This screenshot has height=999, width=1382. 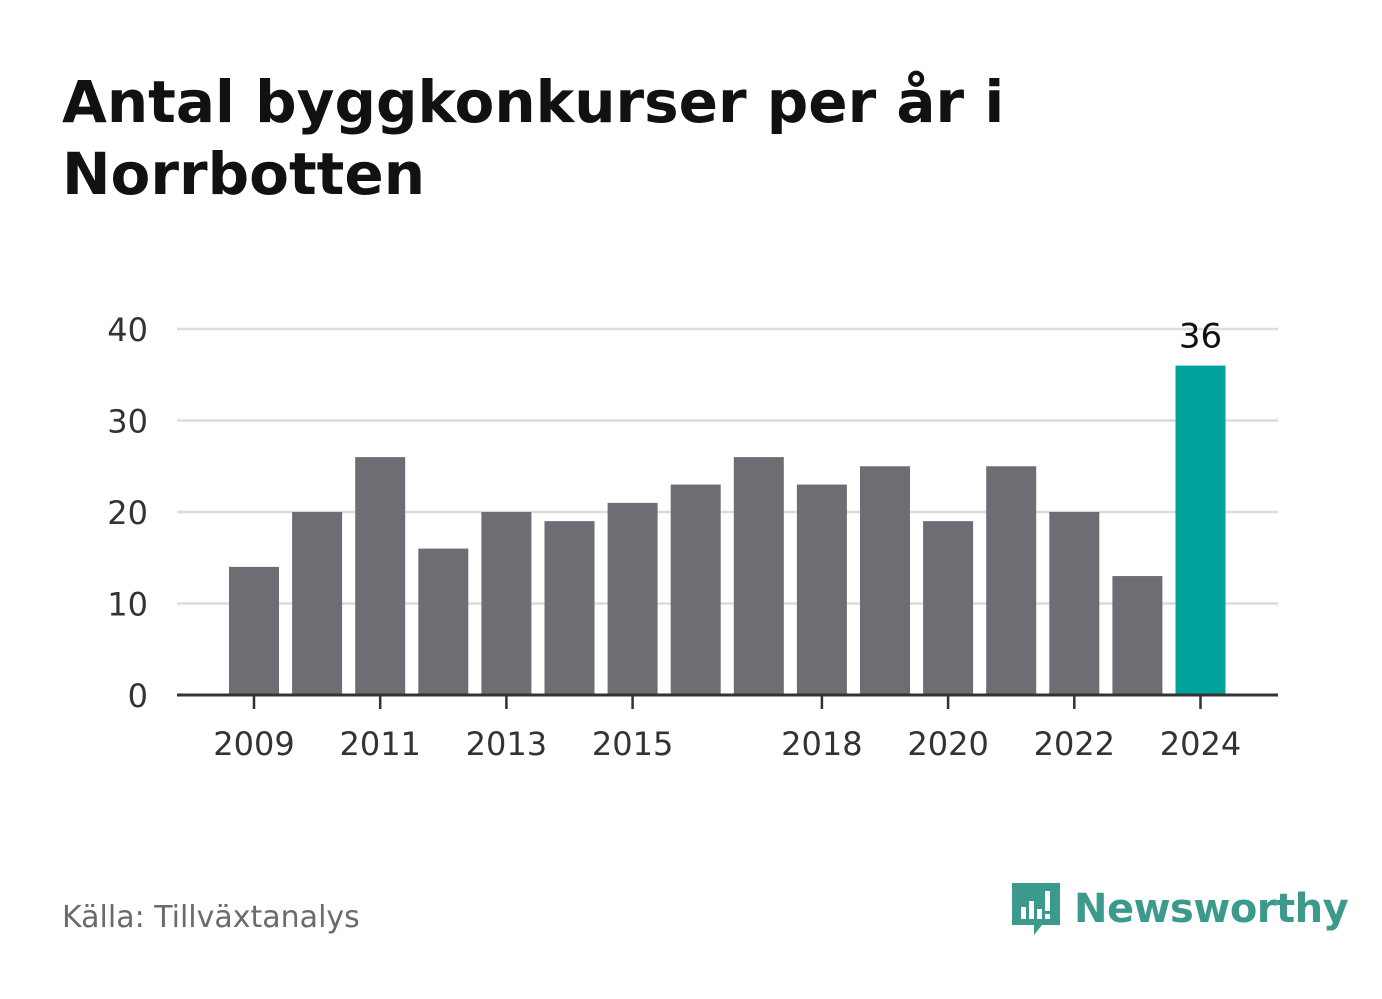 I want to click on y-tick-label: 40, so click(x=127, y=330).